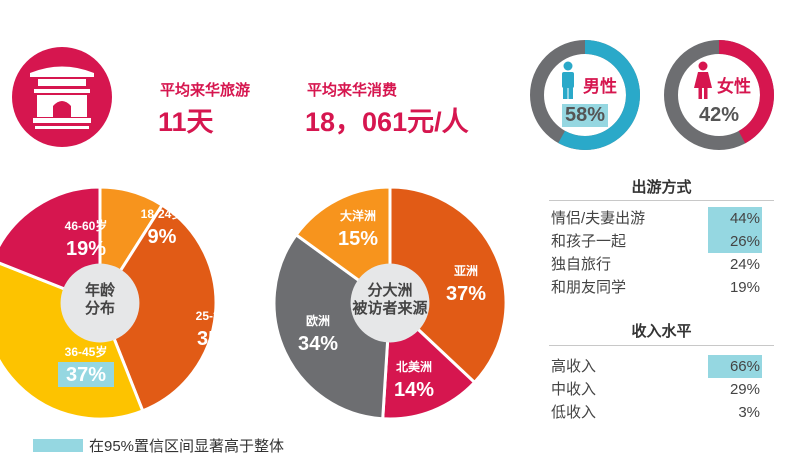 The height and width of the screenshot is (467, 800). I want to click on travel-mode-row: 和孩子一起 26%, so click(663, 241).